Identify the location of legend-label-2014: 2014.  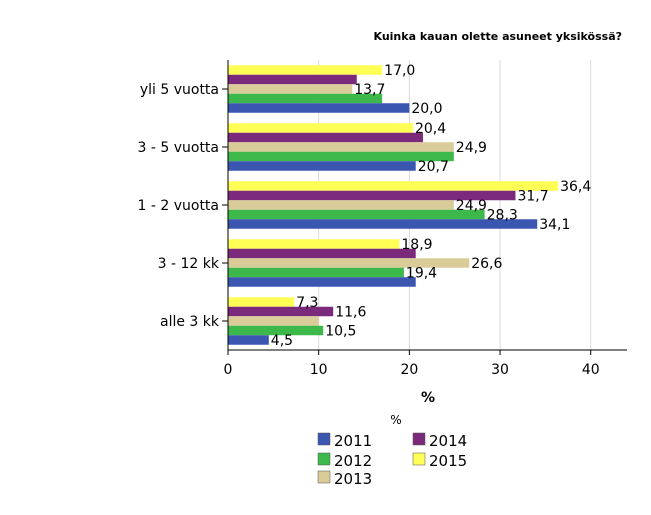
(448, 441).